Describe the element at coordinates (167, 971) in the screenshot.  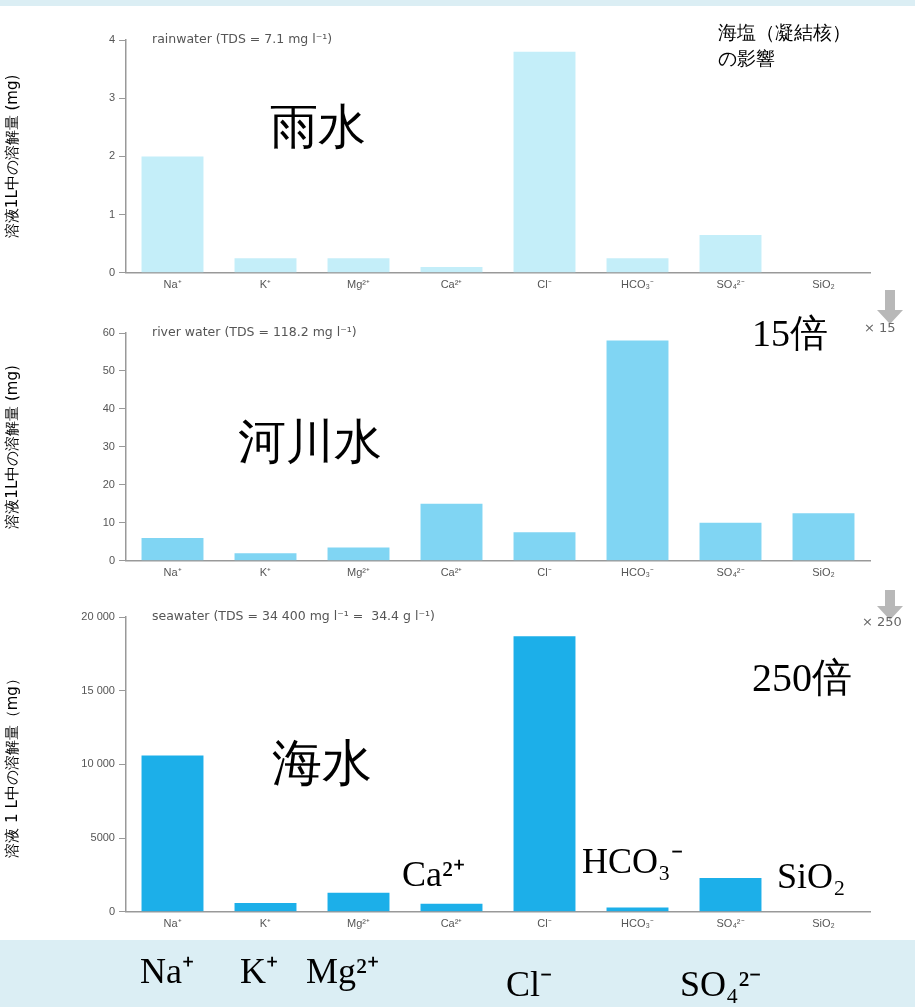
I see `text: Na⁺` at that location.